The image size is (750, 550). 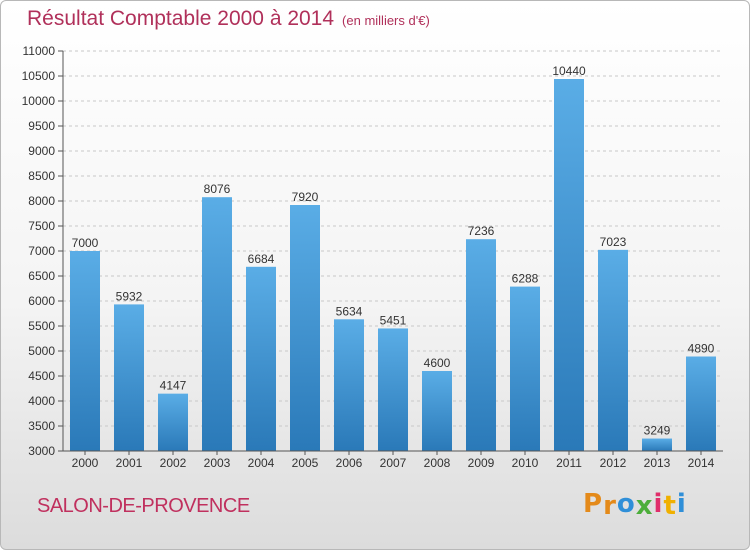 What do you see at coordinates (701, 349) in the screenshot?
I see `data-label: 4890` at bounding box center [701, 349].